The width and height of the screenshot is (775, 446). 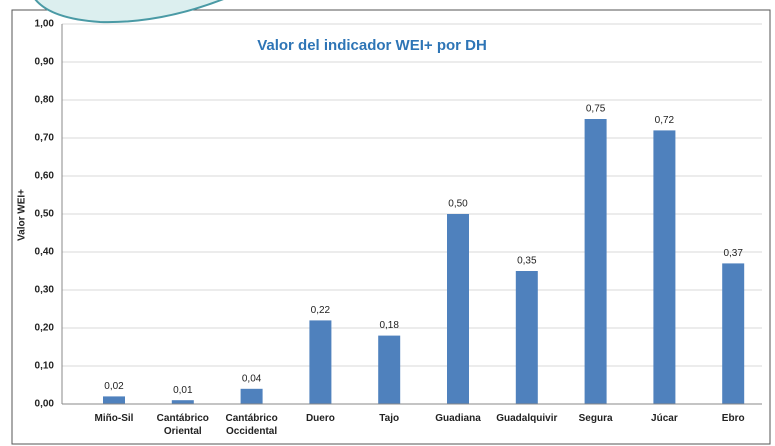 What do you see at coordinates (45, 252) in the screenshot?
I see `y-tick-label: 0,40` at bounding box center [45, 252].